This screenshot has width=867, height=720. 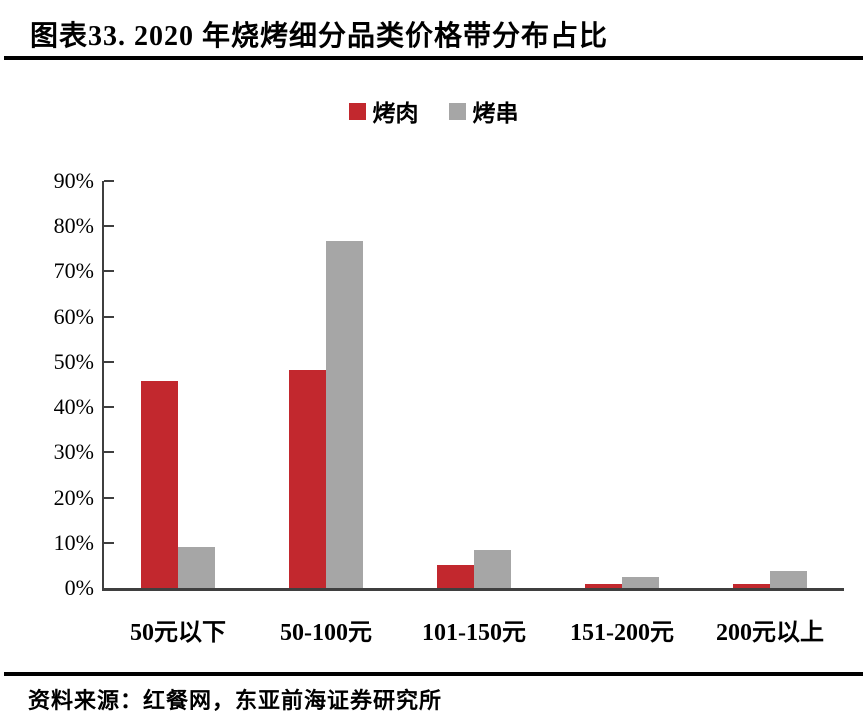 What do you see at coordinates (73, 316) in the screenshot?
I see `y-axis-label-60%: 60%` at bounding box center [73, 316].